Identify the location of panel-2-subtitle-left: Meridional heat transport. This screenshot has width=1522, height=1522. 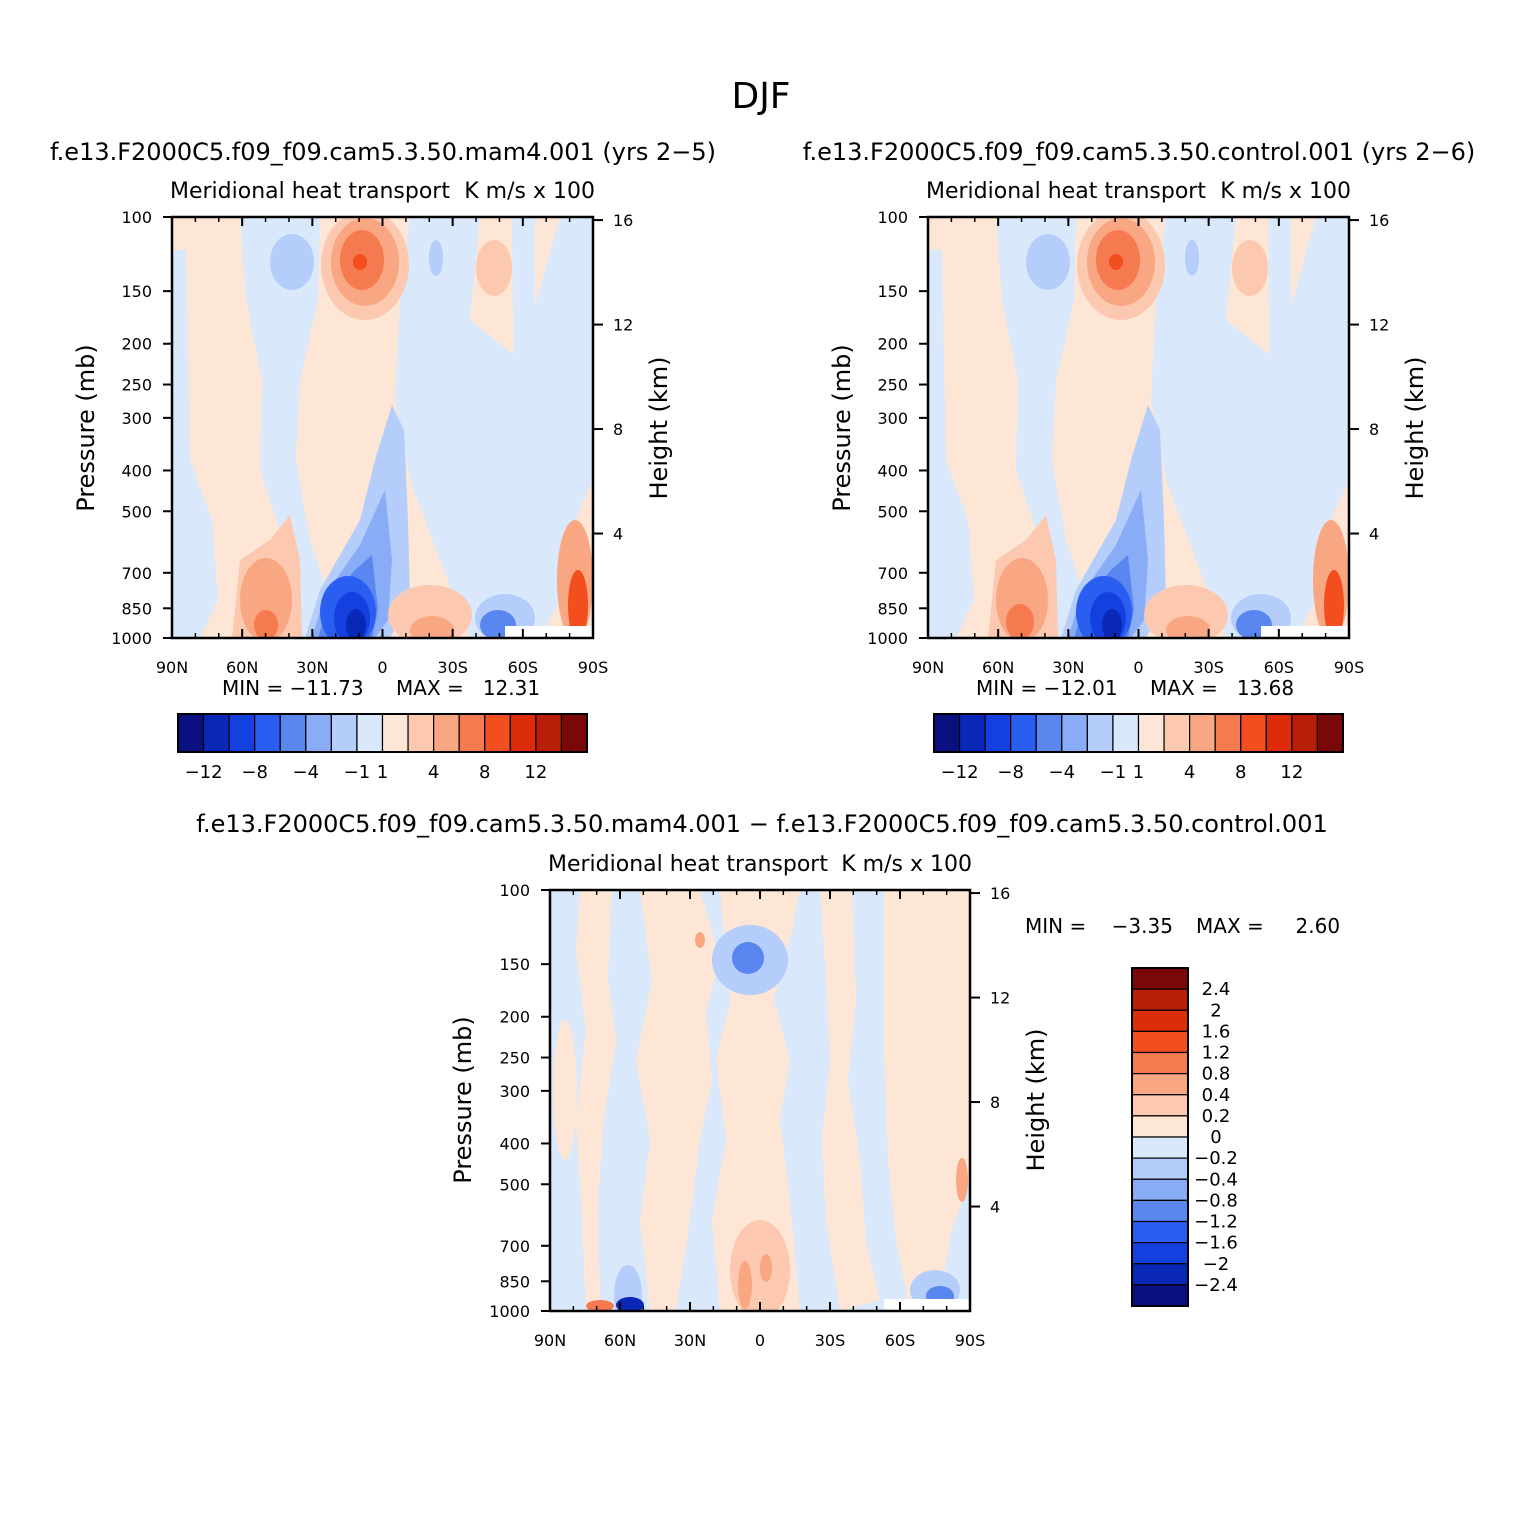
(1066, 191).